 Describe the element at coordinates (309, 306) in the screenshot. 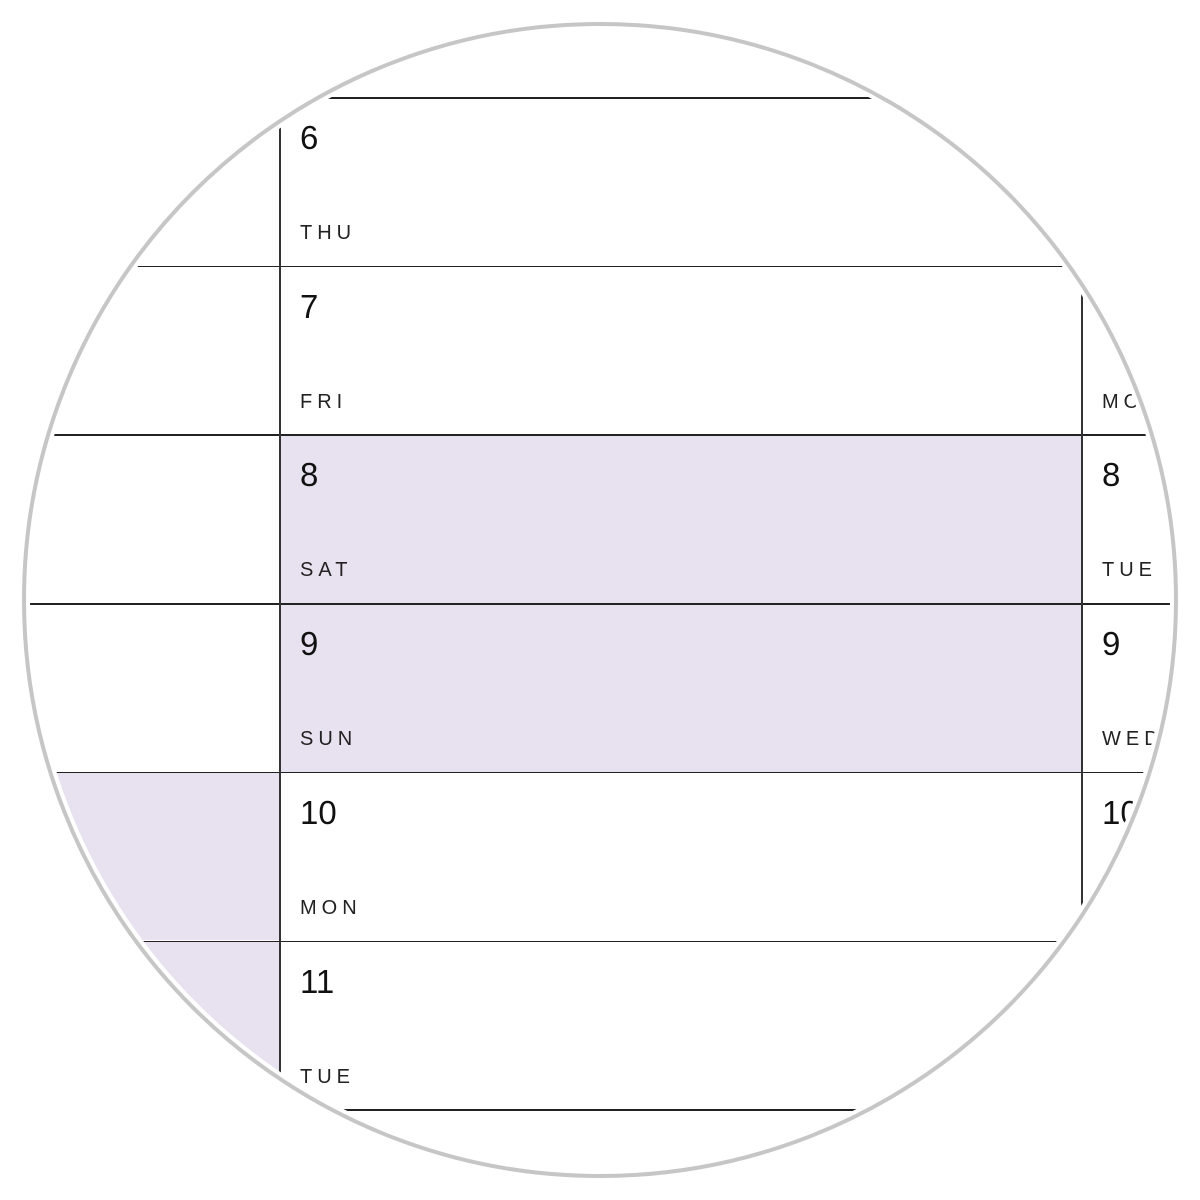

I see `day-number: 7` at that location.